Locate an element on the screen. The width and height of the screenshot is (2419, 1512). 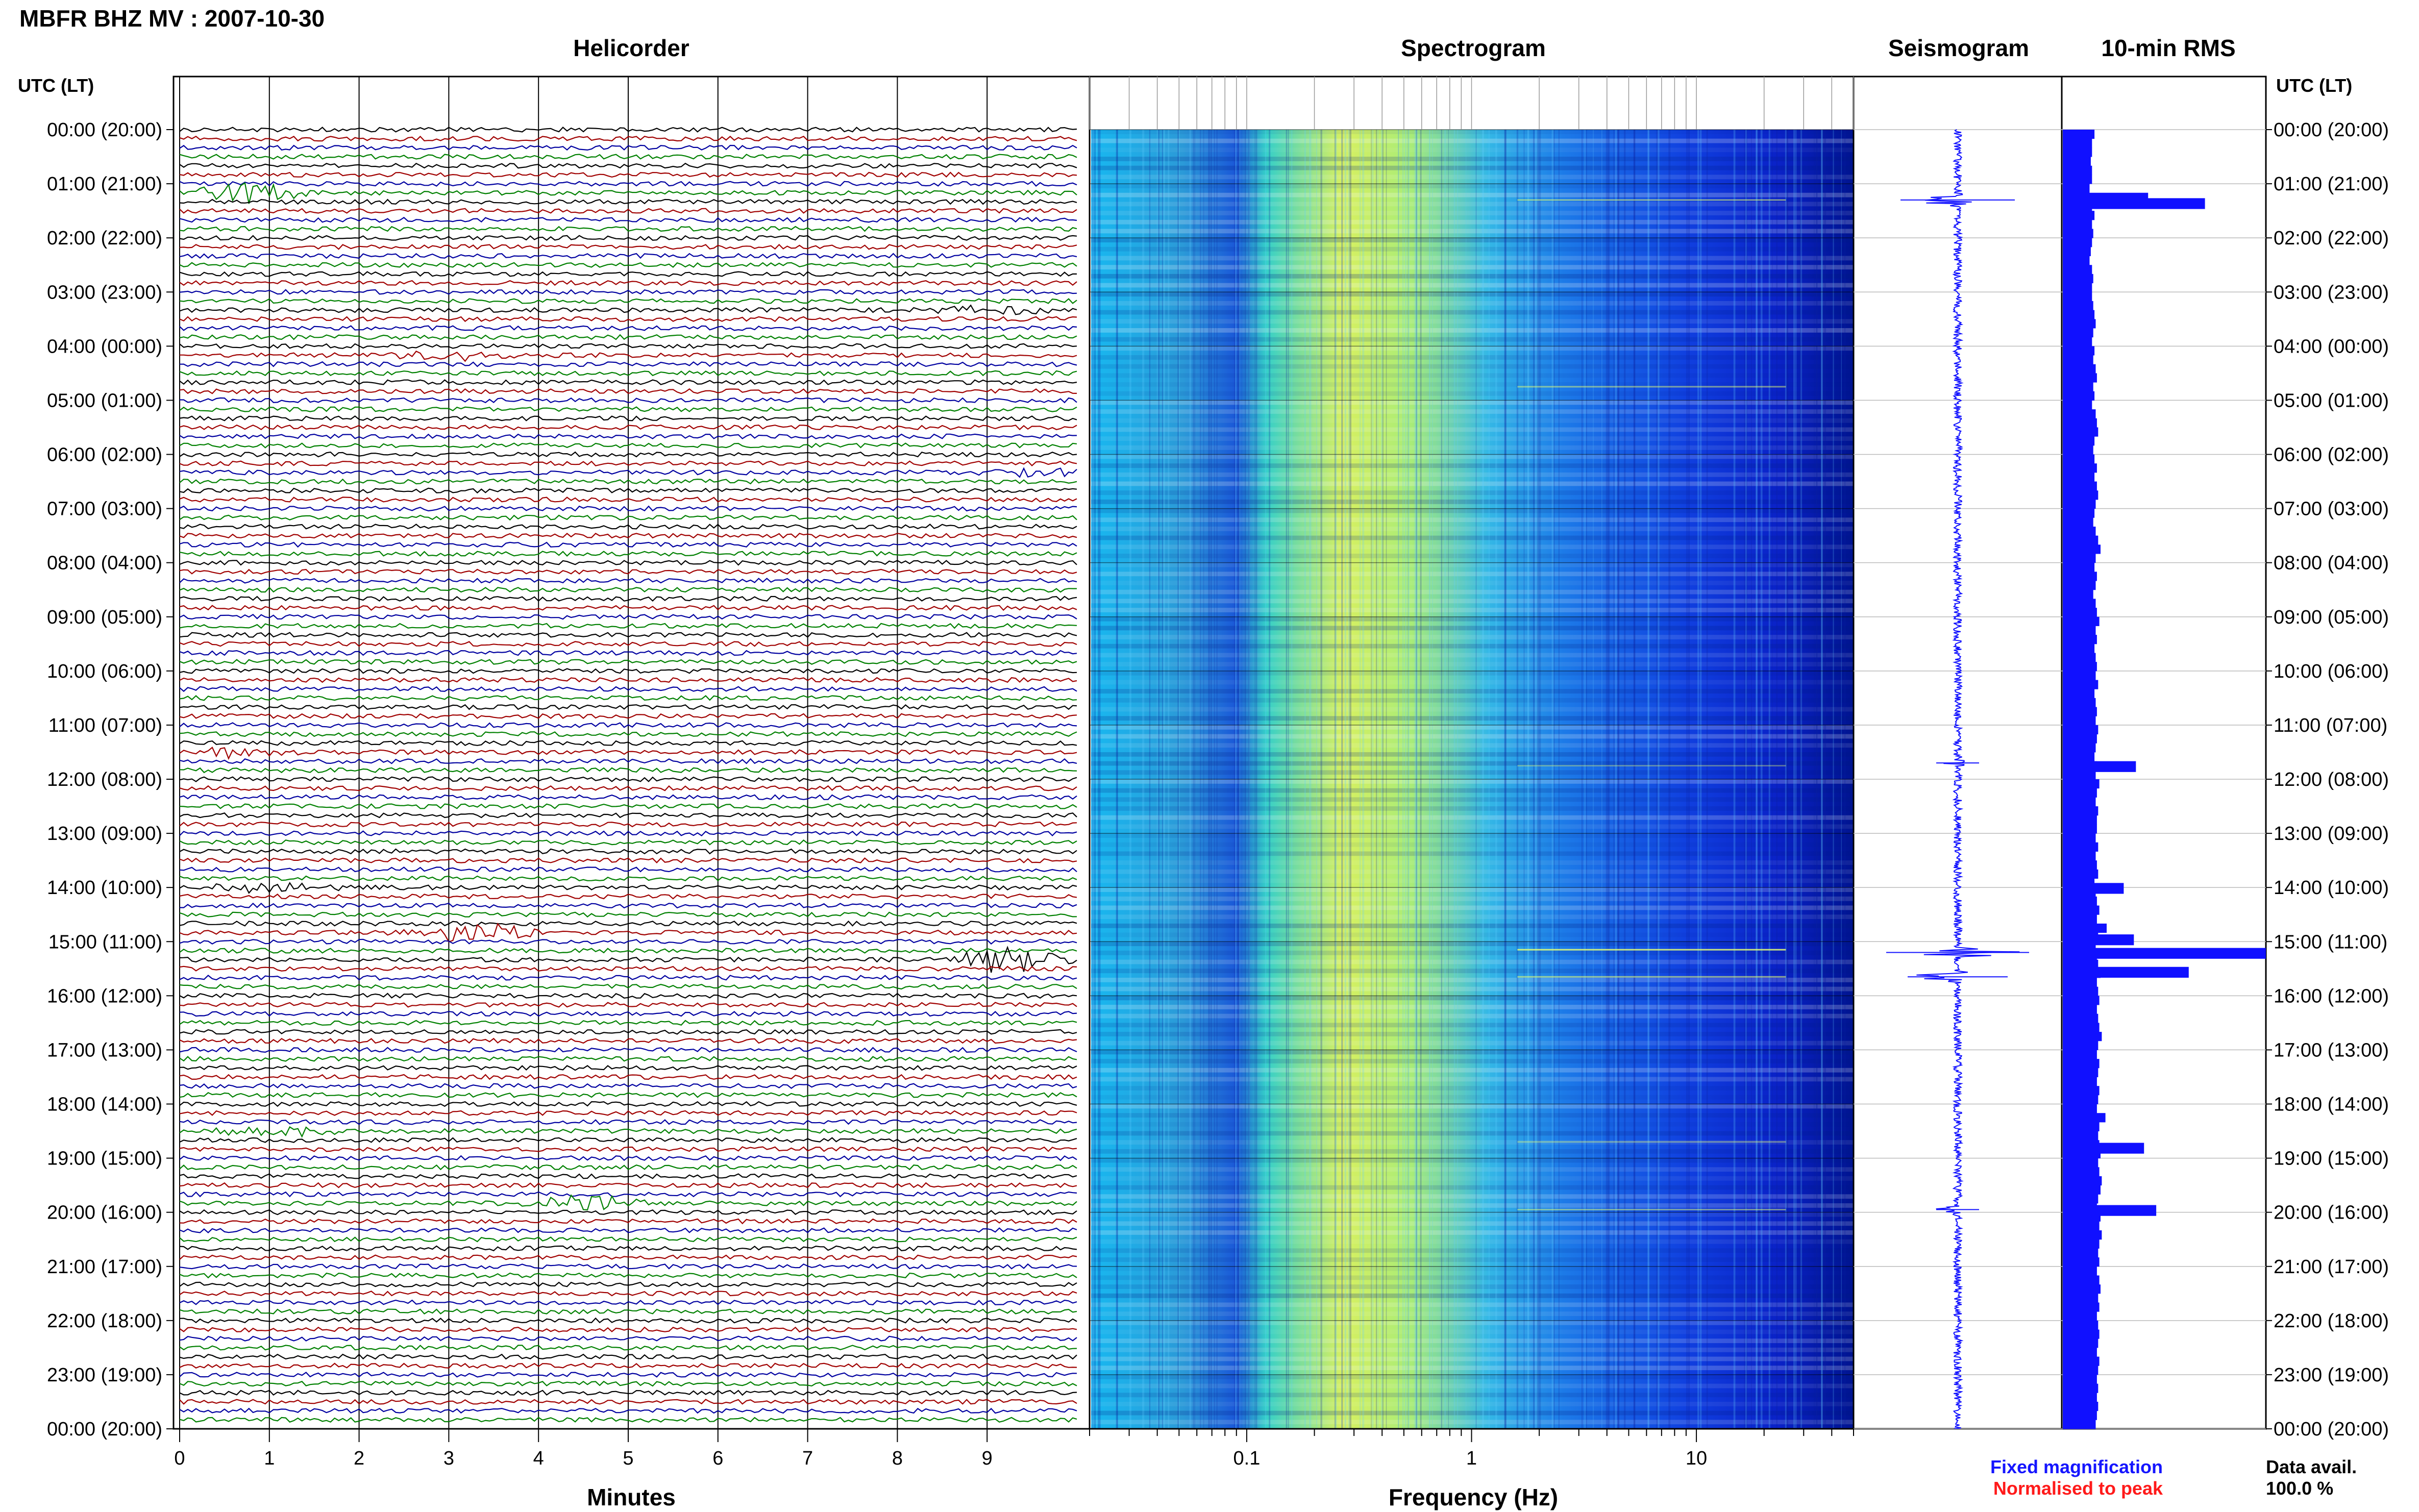
spectrogram-x-tick-label: 1 is located at coordinates (1471, 1458).